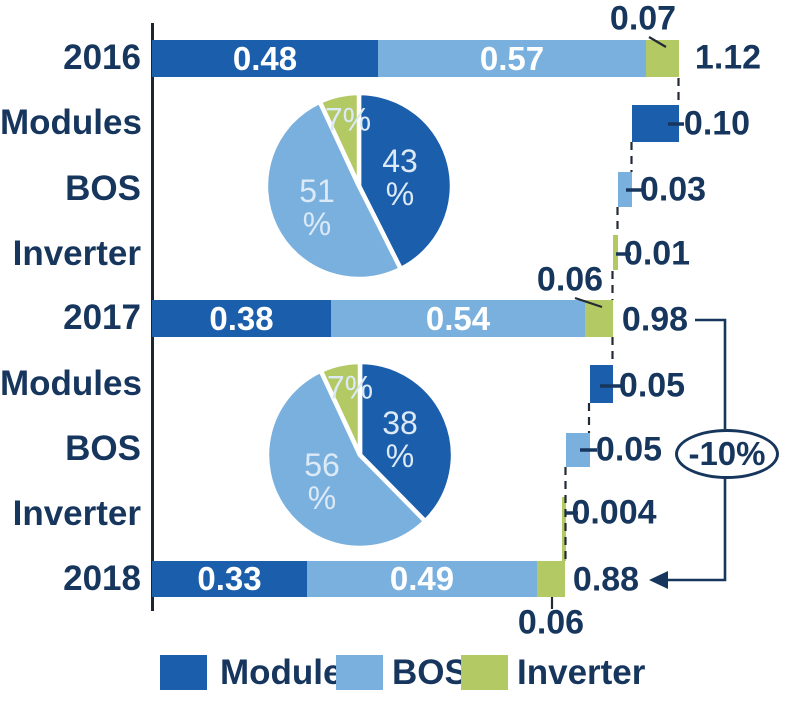  What do you see at coordinates (581, 672) in the screenshot?
I see `legend-label-inverter: Inverter` at bounding box center [581, 672].